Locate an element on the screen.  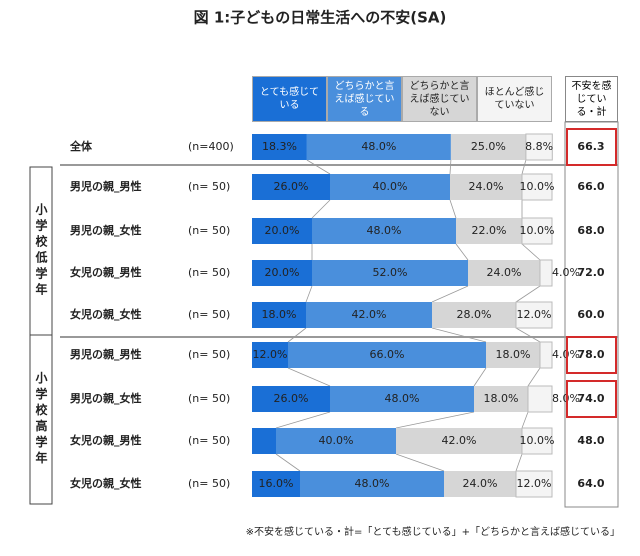
total-value: 48.0 is located at coordinates (590, 440).